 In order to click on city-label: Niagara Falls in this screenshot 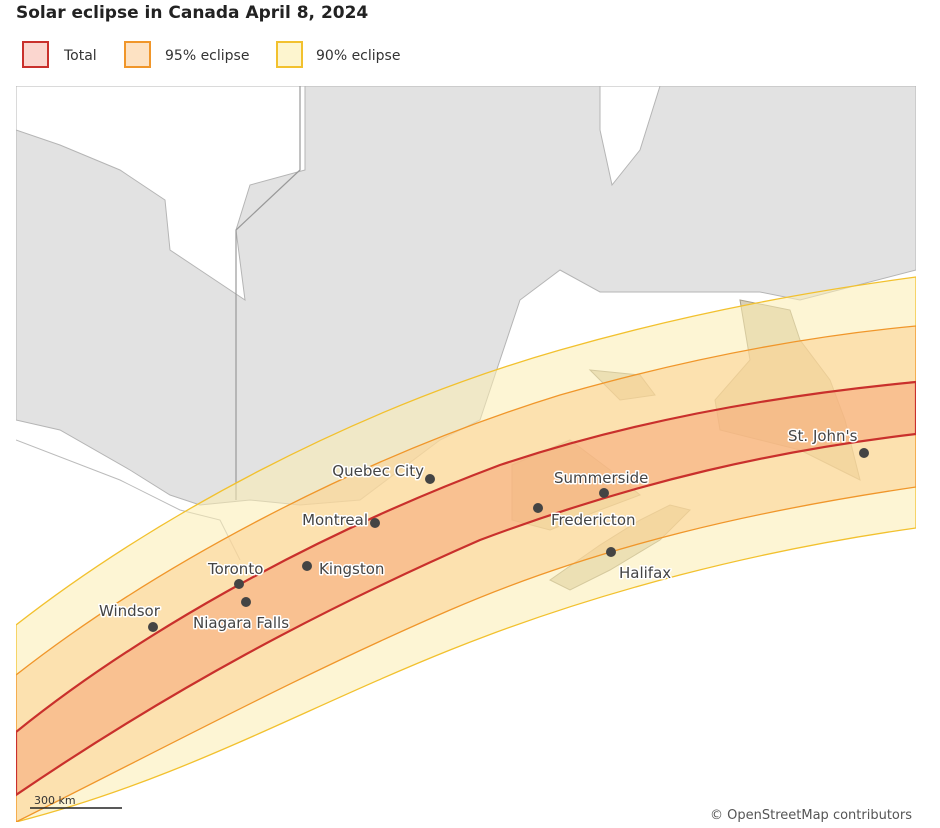, I will do `click(241, 623)`.